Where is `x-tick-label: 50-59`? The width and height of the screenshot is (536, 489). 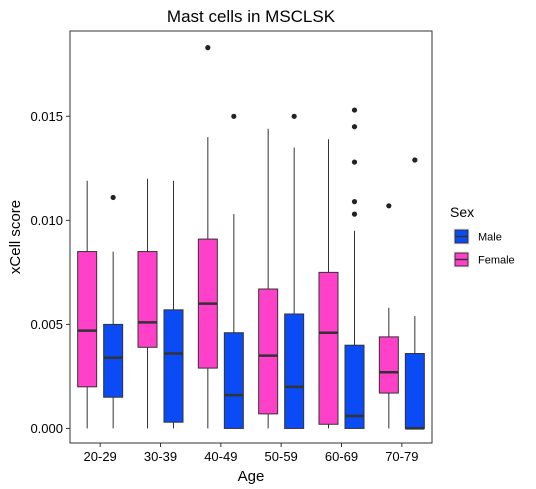
x-tick-label: 50-59 is located at coordinates (281, 456).